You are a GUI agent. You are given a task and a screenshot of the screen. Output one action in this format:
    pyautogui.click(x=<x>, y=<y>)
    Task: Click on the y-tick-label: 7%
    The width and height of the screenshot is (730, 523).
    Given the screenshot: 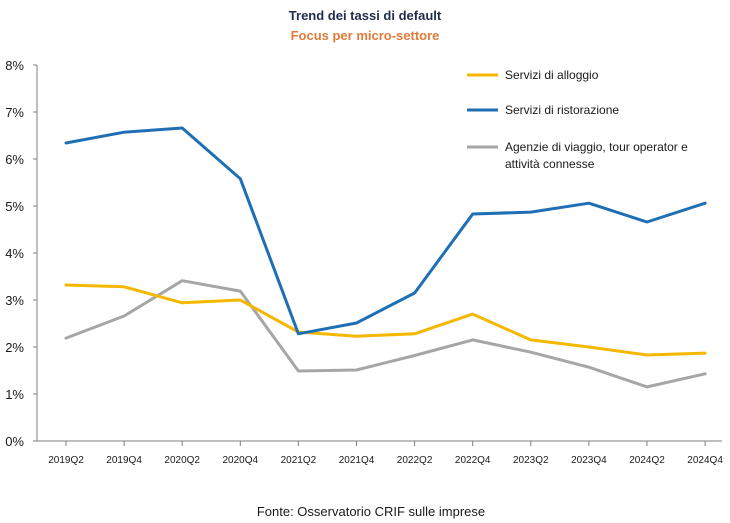 What is the action you would take?
    pyautogui.click(x=14, y=112)
    